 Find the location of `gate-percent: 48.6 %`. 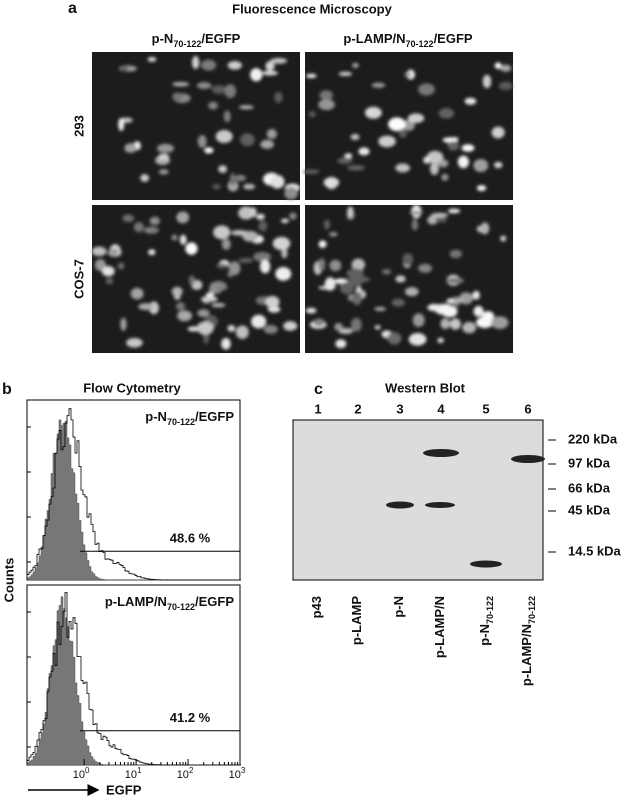

gate-percent: 48.6 % is located at coordinates (190, 538).